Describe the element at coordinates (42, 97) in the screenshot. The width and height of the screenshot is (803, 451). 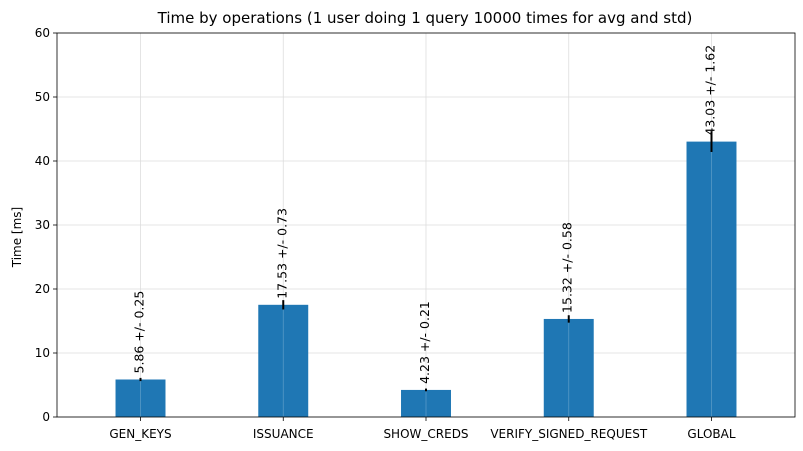
I see `y-tick-label: 50` at that location.